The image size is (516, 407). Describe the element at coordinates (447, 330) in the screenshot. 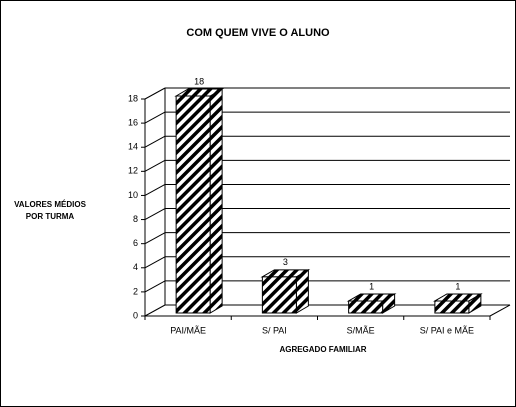

I see `x-tick-label: S/ PAI e MÃE` at that location.